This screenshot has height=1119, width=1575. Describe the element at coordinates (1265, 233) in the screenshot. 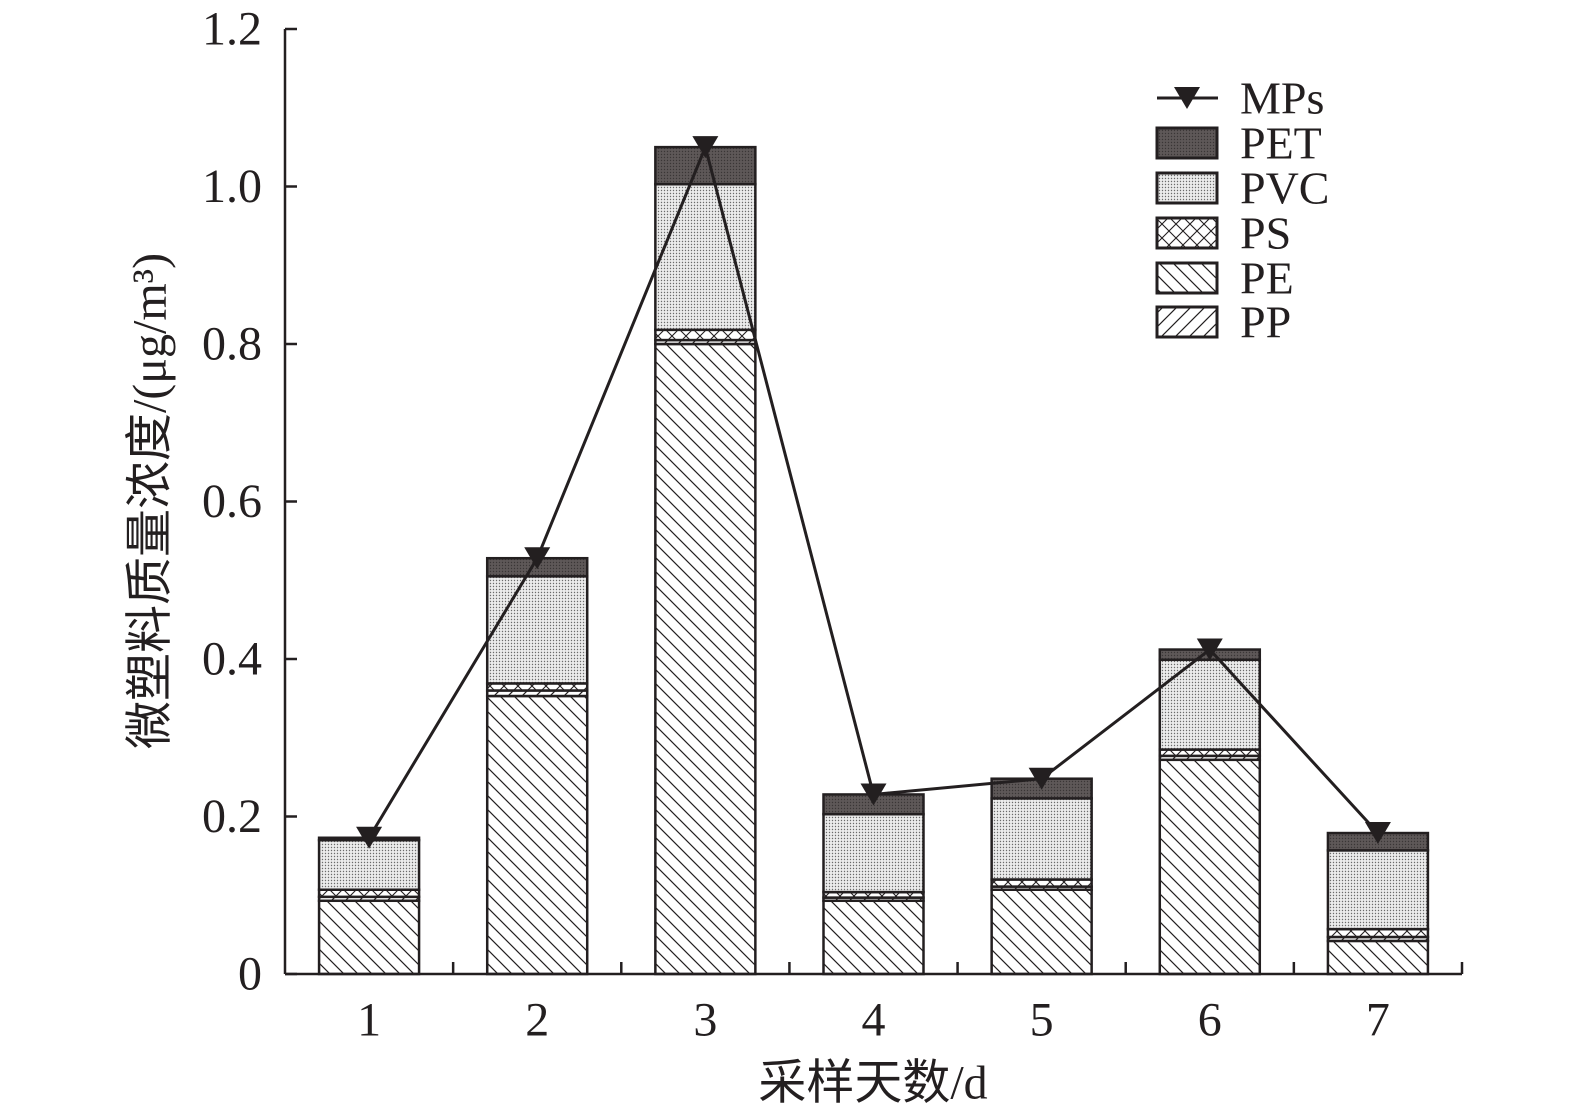

I see `legend-label-ps: PS` at that location.